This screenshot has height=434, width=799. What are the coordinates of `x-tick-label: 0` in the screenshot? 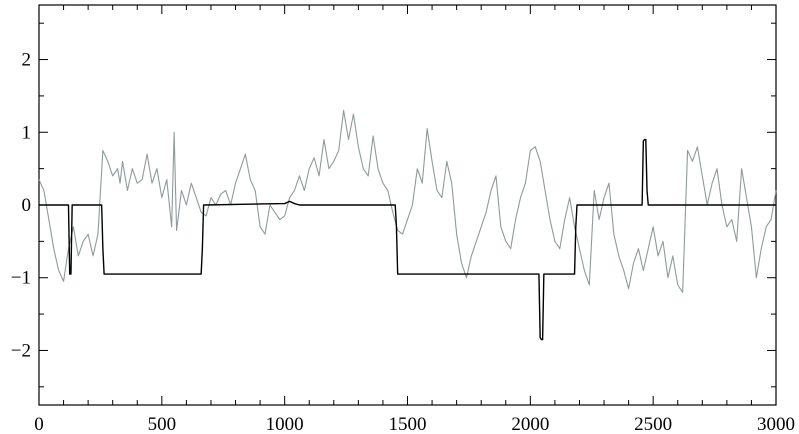 It's located at (39, 424).